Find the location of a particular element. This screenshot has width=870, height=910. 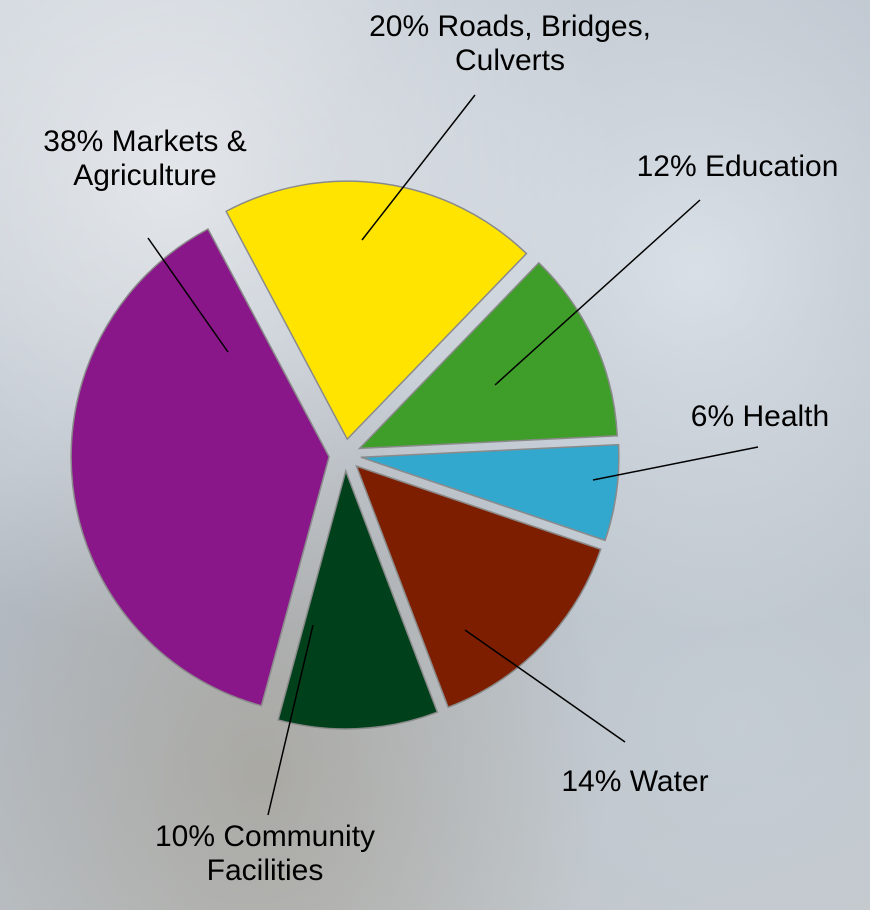

slice-label: 10% Community Facilities is located at coordinates (265, 854).